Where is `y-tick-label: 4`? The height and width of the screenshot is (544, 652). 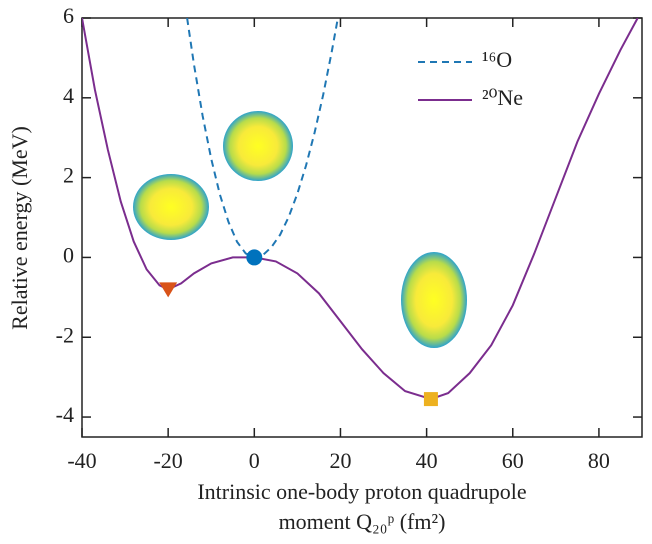
y-tick-label: 4 is located at coordinates (68, 95).